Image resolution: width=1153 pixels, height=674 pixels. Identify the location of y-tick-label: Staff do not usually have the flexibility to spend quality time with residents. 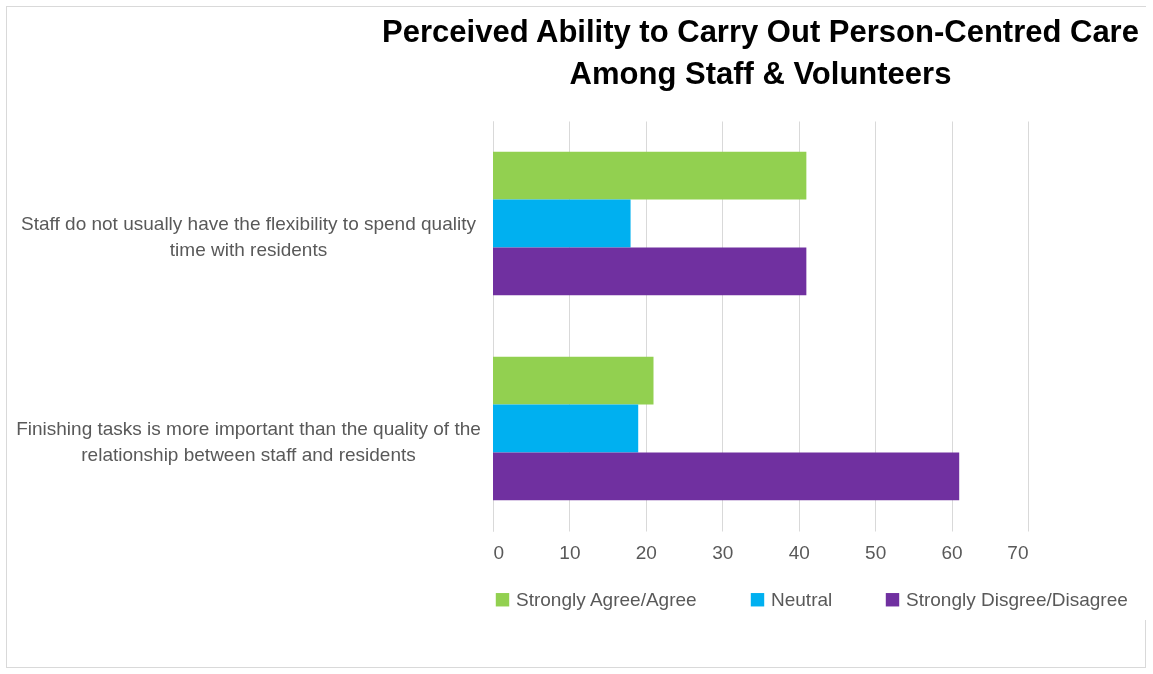
(249, 236).